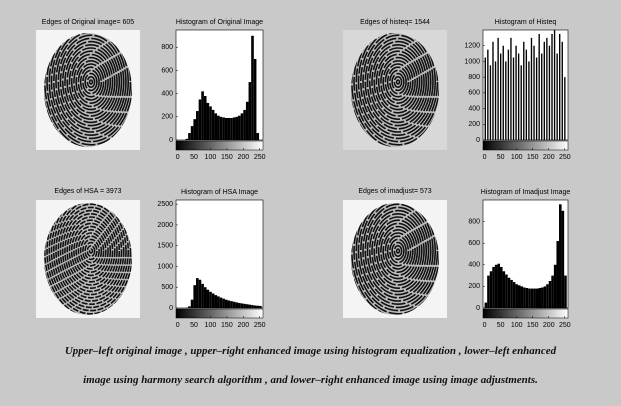 This screenshot has width=621, height=406. Describe the element at coordinates (526, 192) in the screenshot. I see `chart-title: Histogram of Imadjust Image` at that location.